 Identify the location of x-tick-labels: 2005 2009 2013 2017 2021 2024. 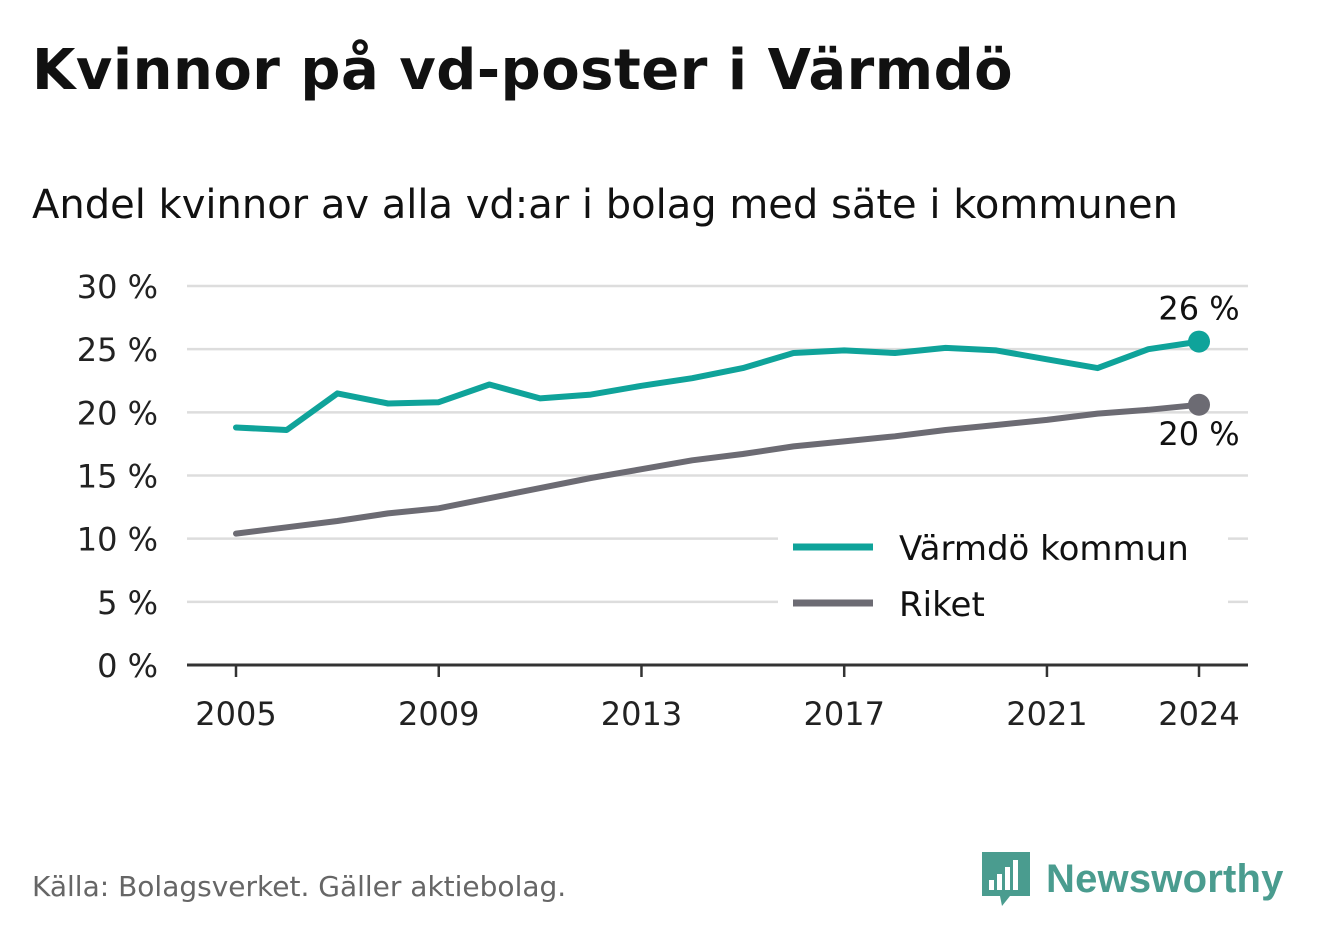
(717, 714).